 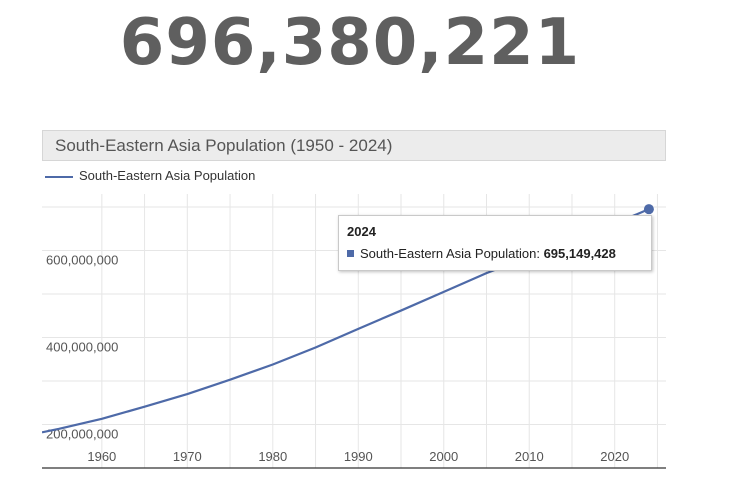 I want to click on y-tick-label: 200,000,000, so click(x=82, y=434).